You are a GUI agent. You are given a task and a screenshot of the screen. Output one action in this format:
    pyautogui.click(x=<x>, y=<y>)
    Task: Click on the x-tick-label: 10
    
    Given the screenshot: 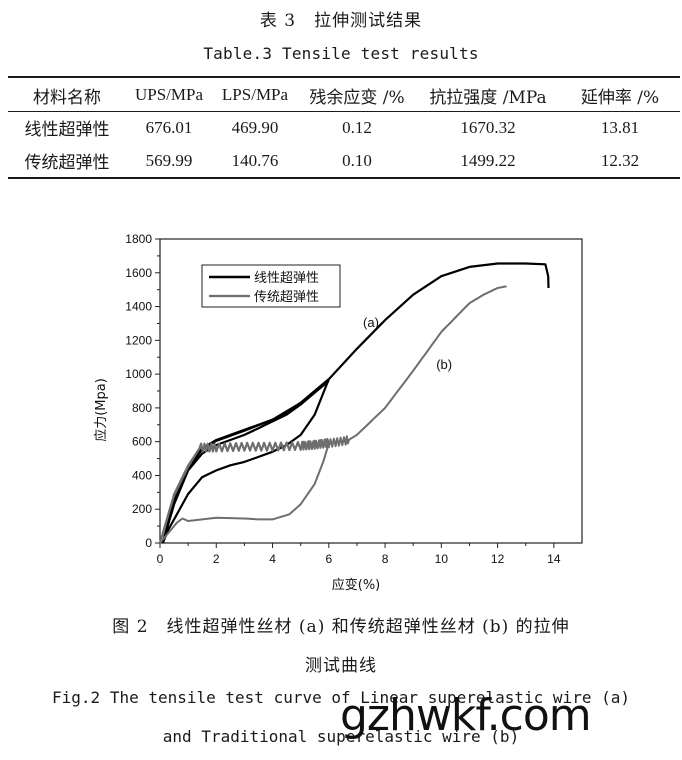 What is the action you would take?
    pyautogui.click(x=442, y=559)
    